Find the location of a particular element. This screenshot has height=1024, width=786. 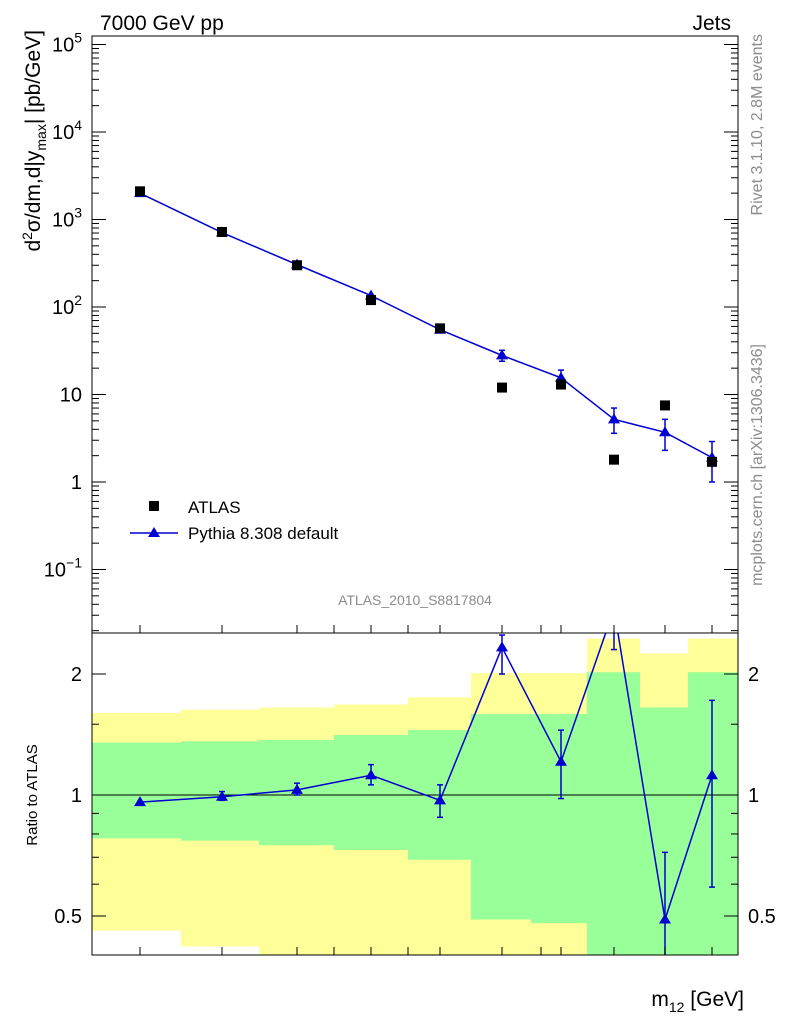

main-ytick-label-6: 10⁵ is located at coordinates (67, 43).